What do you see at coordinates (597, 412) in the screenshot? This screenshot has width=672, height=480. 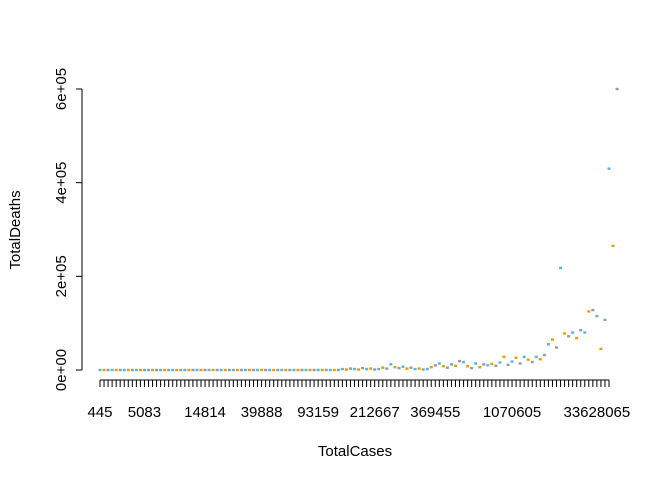 I see `x-tick-label: 33628065` at bounding box center [597, 412].